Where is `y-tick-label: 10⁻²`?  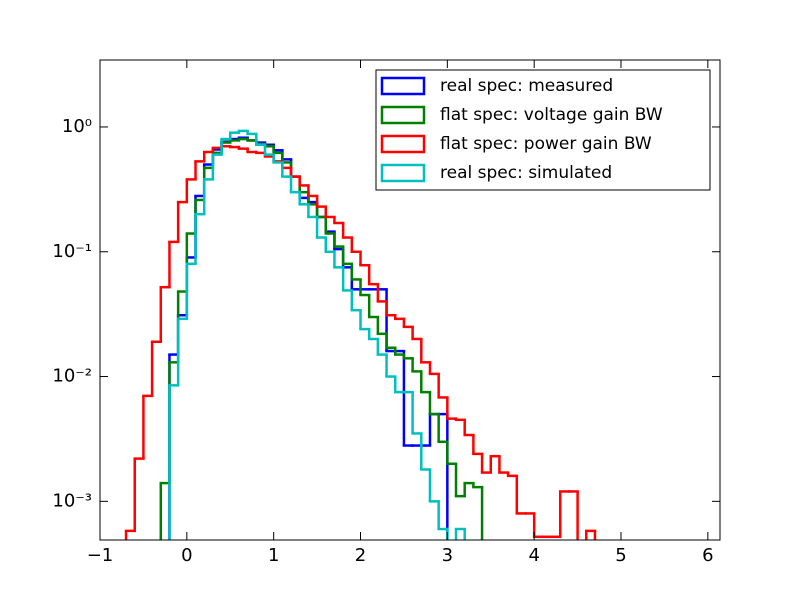 y-tick-label: 10⁻² is located at coordinates (72, 376).